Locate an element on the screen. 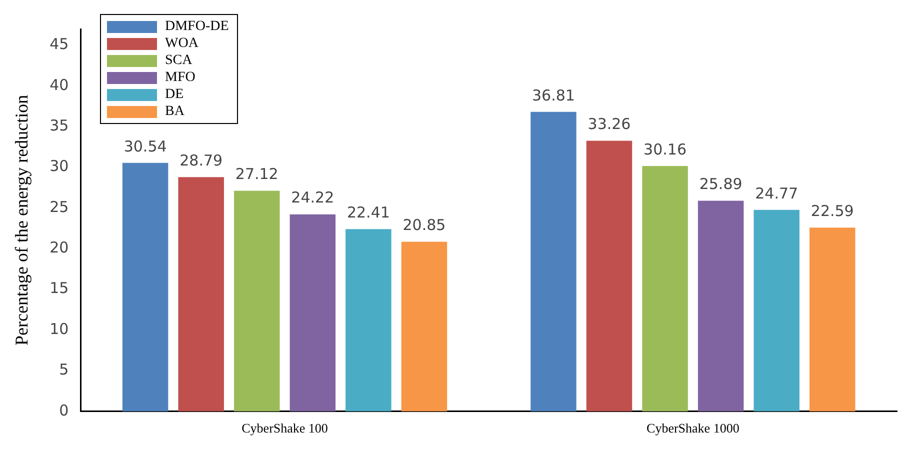 The height and width of the screenshot is (455, 915). legend-label: SCA is located at coordinates (178, 60).